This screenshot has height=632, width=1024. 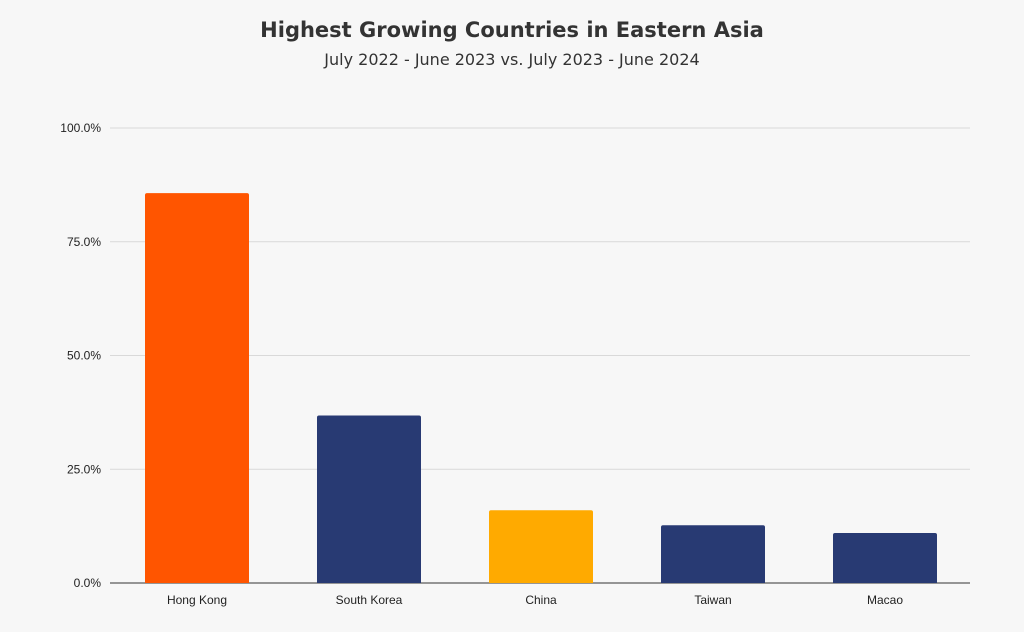 I want to click on bar-hong-kong, so click(x=197, y=388).